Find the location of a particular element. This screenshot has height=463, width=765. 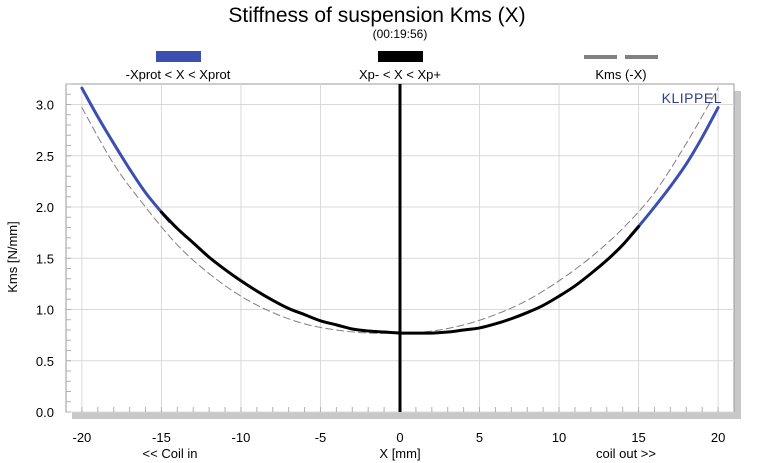

x-axis-label: X [mm] is located at coordinates (399, 453).